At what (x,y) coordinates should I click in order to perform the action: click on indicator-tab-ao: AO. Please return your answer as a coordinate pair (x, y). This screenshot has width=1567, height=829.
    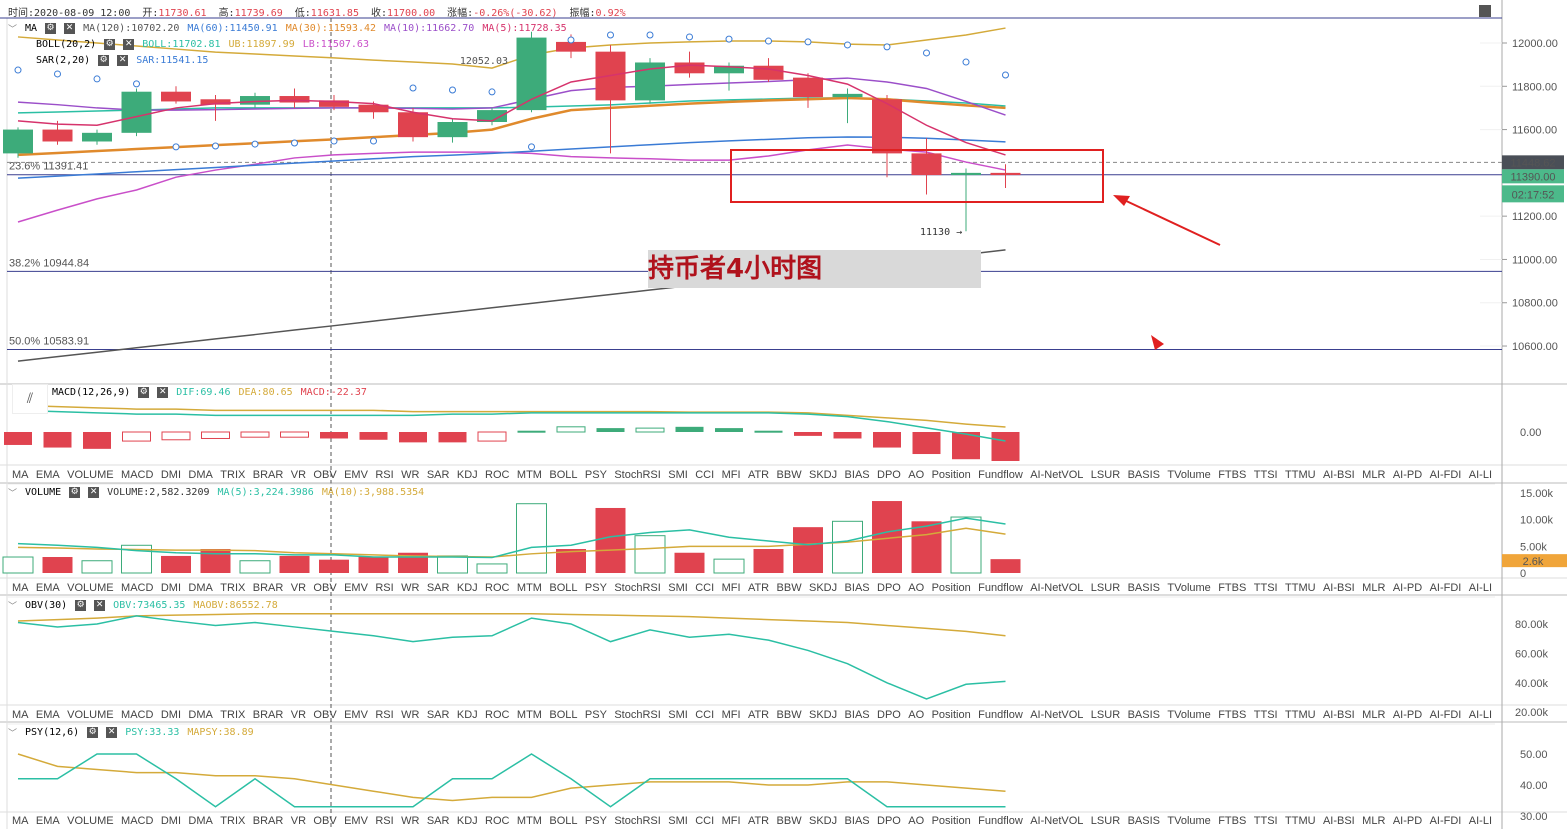
    Looking at the image, I should click on (916, 715).